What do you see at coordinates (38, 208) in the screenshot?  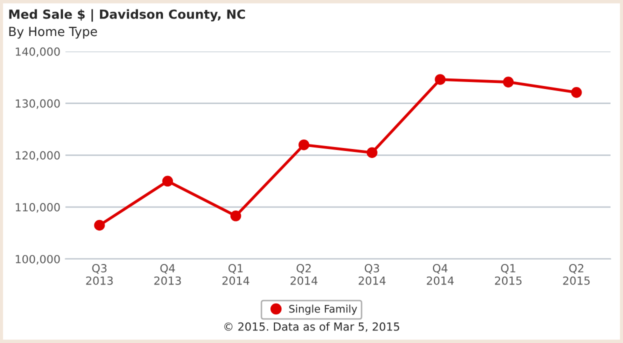 I see `y-tick-label: 110,000` at bounding box center [38, 208].